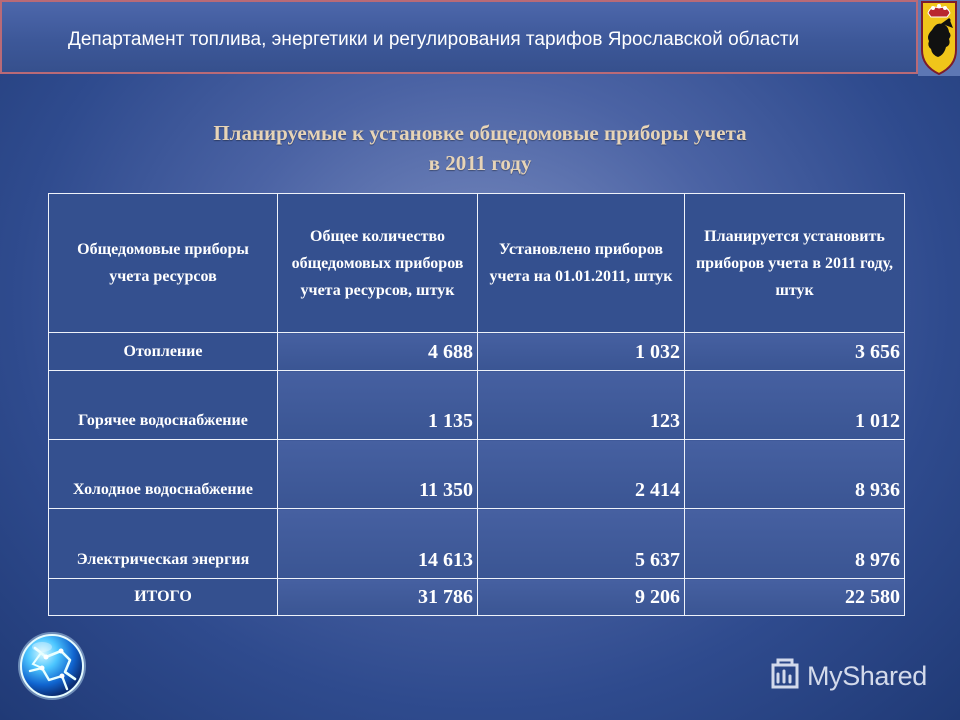  What do you see at coordinates (794, 405) in the screenshot?
I see `planned-count-cell: 1 012` at bounding box center [794, 405].